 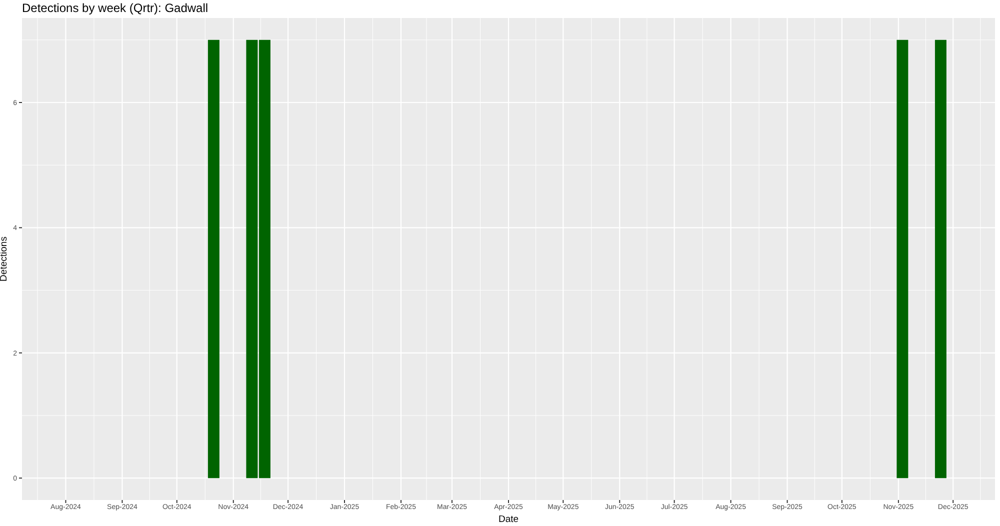 I want to click on x-axis-title: Date, so click(x=508, y=519).